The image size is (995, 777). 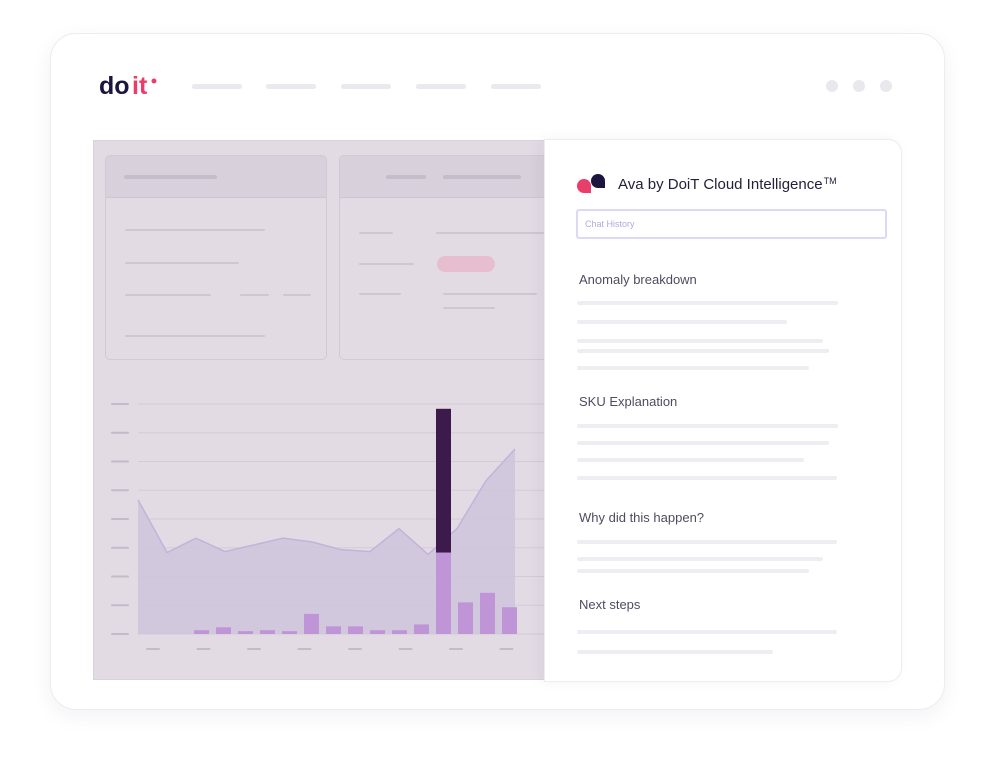 What do you see at coordinates (610, 604) in the screenshot?
I see `section-next-steps: Next steps` at bounding box center [610, 604].